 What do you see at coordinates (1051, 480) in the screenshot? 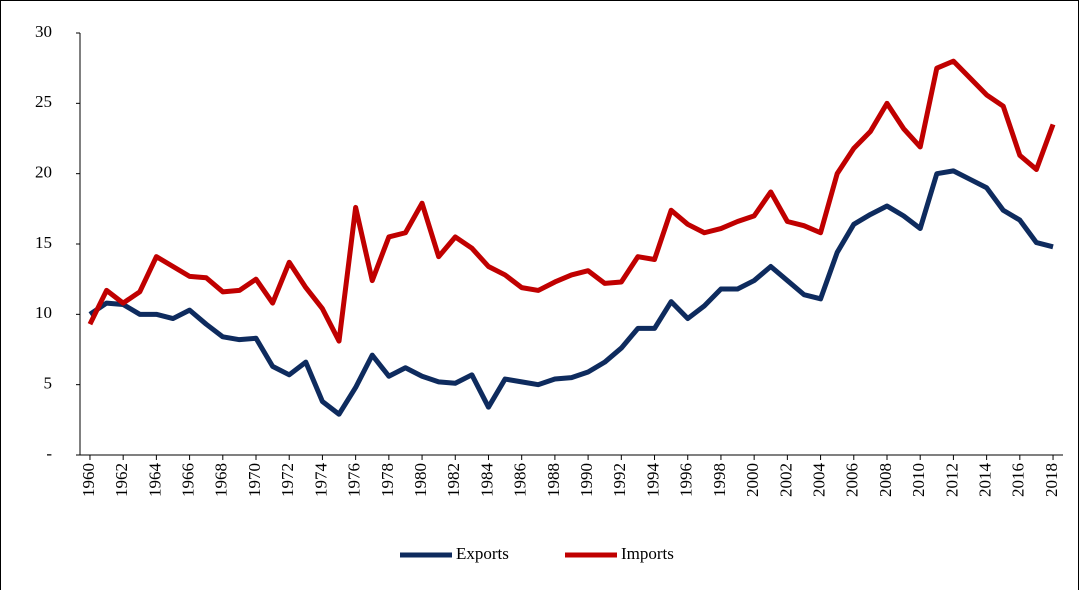
I see `x-tick-label: 2018` at bounding box center [1051, 480].